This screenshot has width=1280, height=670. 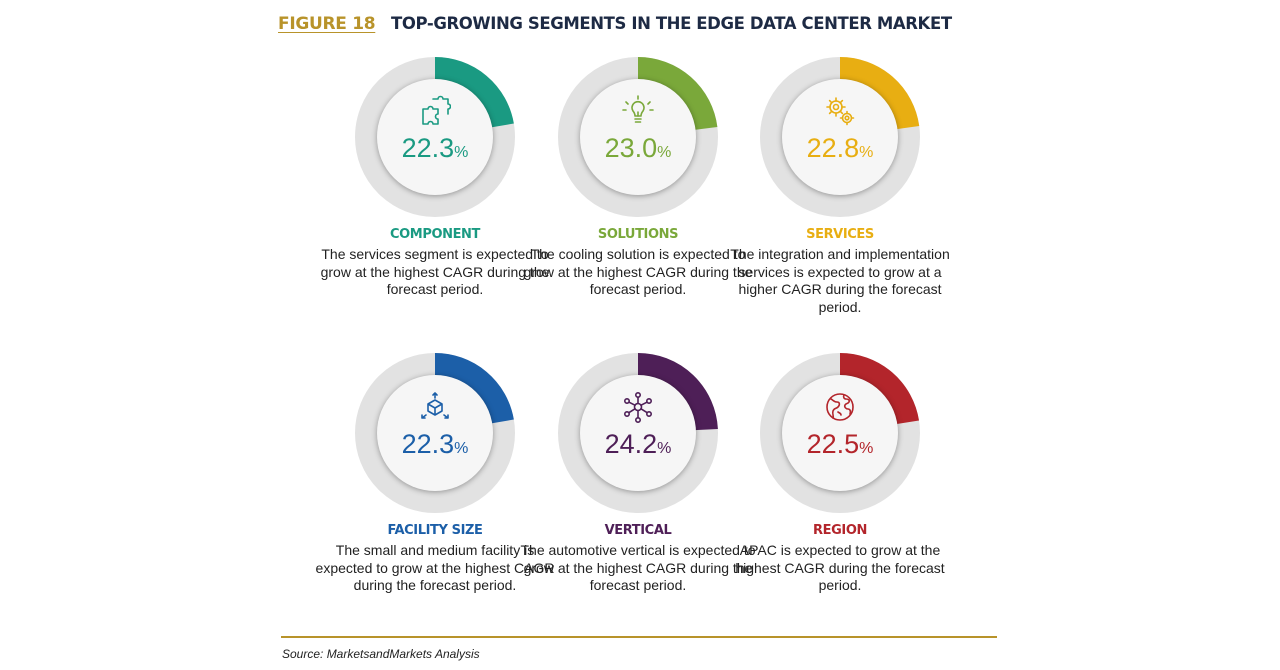 I want to click on globe-icon, so click(x=840, y=407).